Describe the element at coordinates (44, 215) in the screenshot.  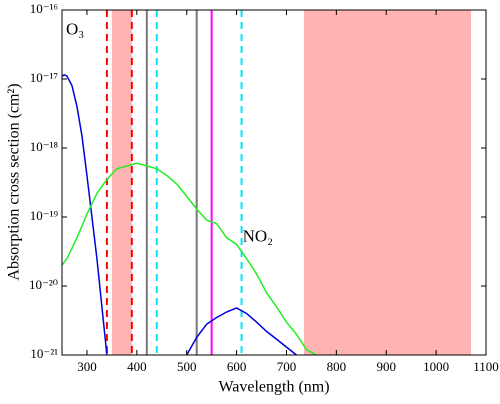
I see `y-tick-label: 10⁻¹⁹` at that location.